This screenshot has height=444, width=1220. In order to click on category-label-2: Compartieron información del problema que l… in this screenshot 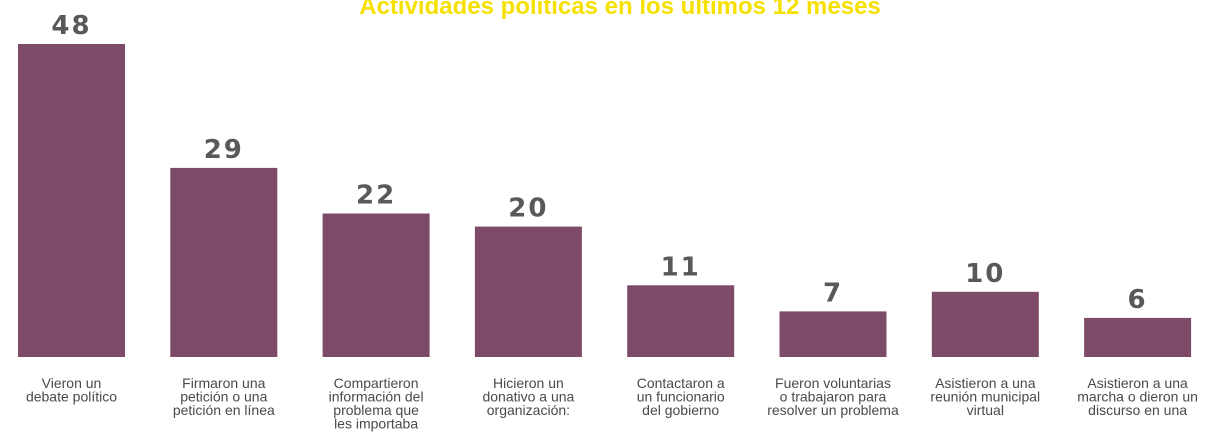, I will do `click(376, 403)`.